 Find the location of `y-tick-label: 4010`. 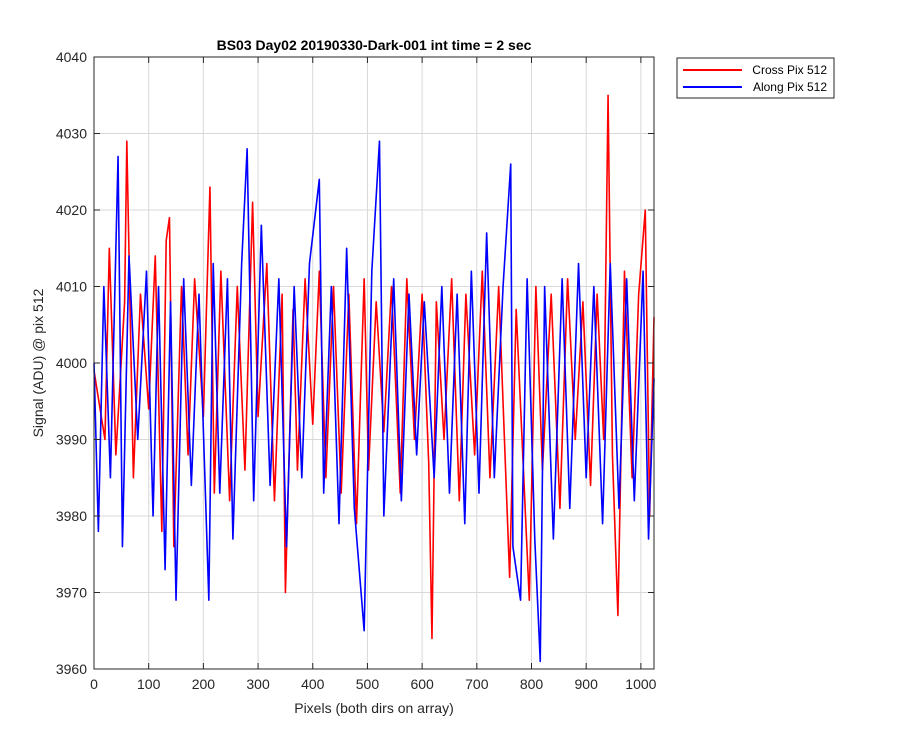

y-tick-label: 4010 is located at coordinates (71, 287).